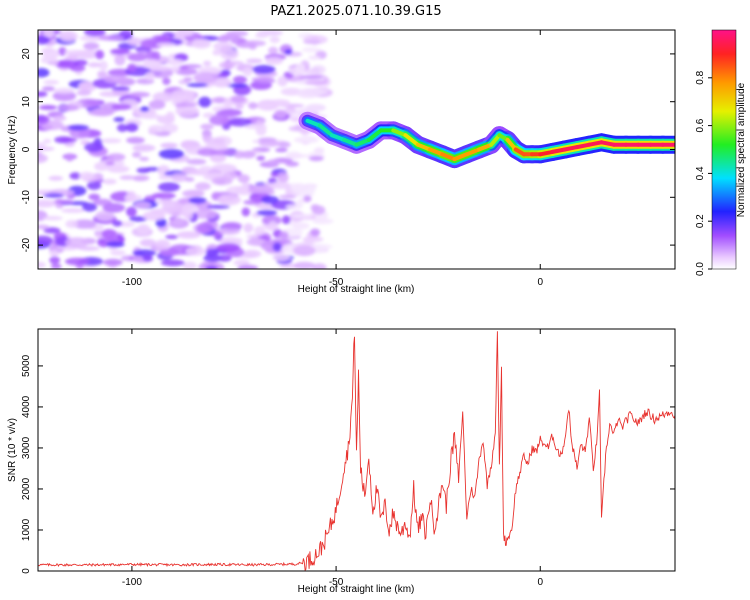 This screenshot has height=600, width=750. I want to click on bottom-y-axis-label: SNR (10 * v/v), so click(12, 450).